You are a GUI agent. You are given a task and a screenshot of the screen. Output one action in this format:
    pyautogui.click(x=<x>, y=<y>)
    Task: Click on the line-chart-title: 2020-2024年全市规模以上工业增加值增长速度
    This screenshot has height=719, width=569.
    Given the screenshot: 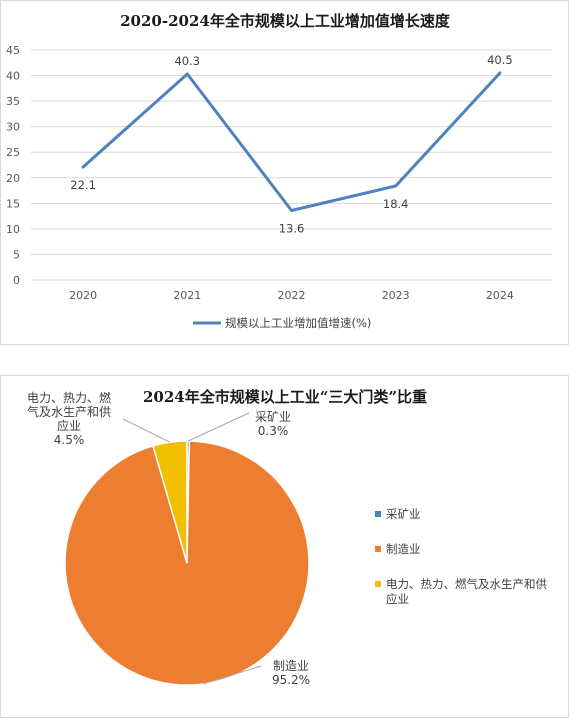 What is the action you would take?
    pyautogui.click(x=285, y=21)
    